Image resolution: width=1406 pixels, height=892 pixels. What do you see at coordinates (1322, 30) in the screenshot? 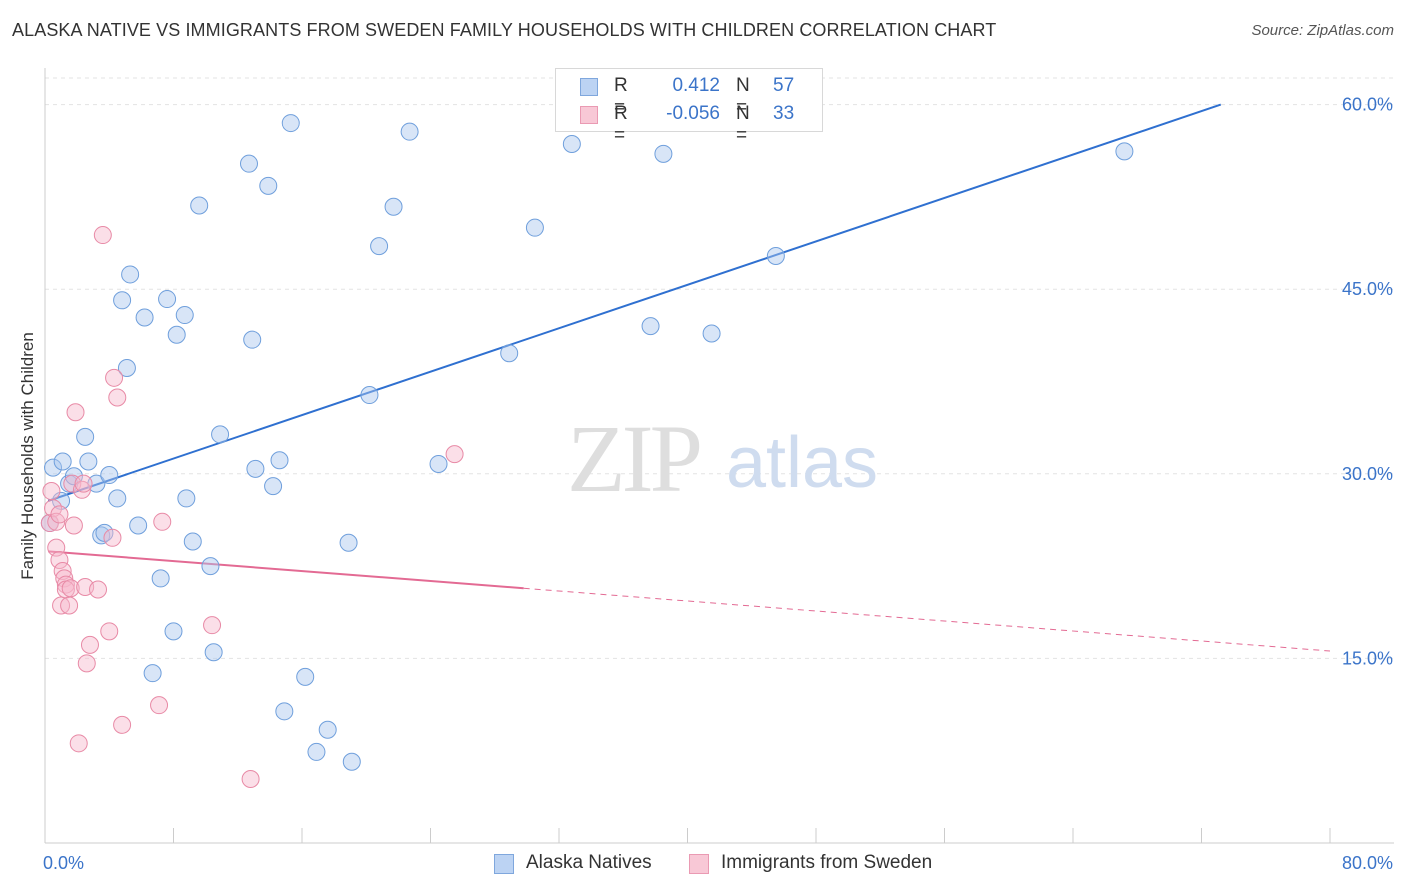
I see `source-credit: Source: ZipAtlas.com` at bounding box center [1322, 30].